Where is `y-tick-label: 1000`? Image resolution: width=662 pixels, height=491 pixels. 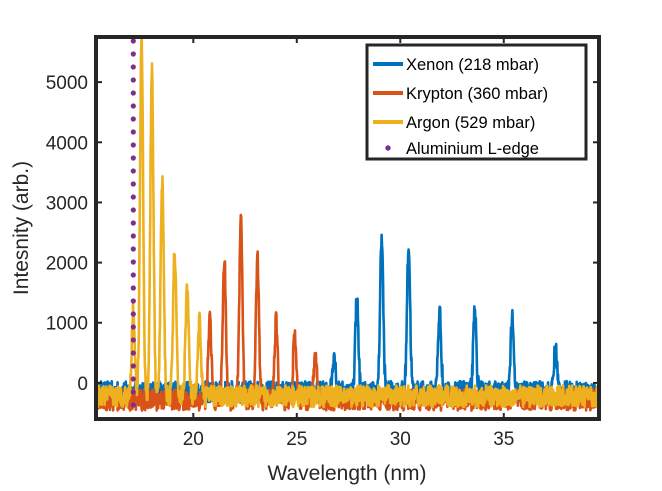 y-tick-label: 1000 is located at coordinates (67, 324).